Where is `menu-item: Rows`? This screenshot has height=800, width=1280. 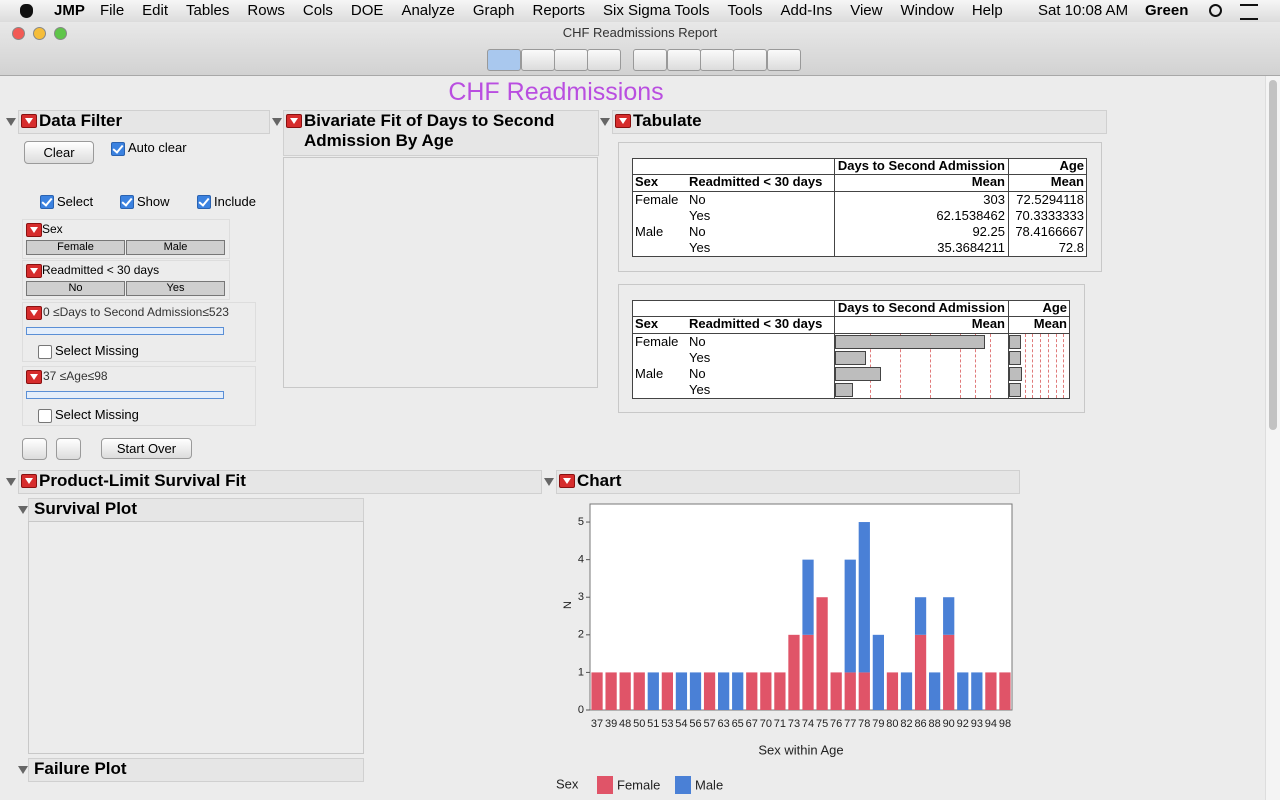 menu-item: Rows is located at coordinates (266, 10).